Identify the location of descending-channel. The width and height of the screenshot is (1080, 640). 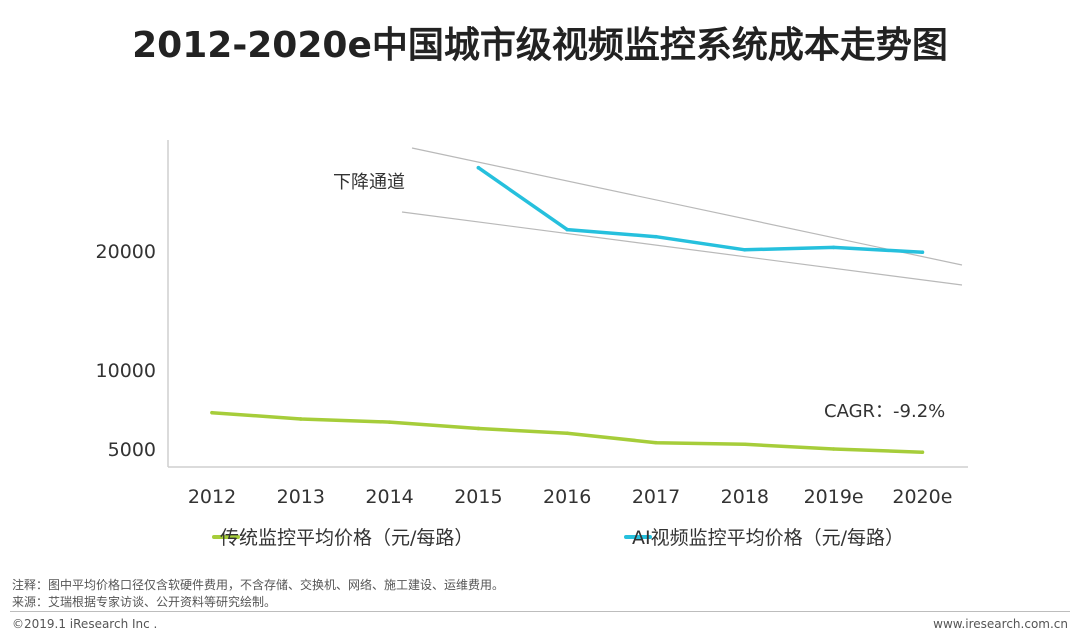
(682, 216).